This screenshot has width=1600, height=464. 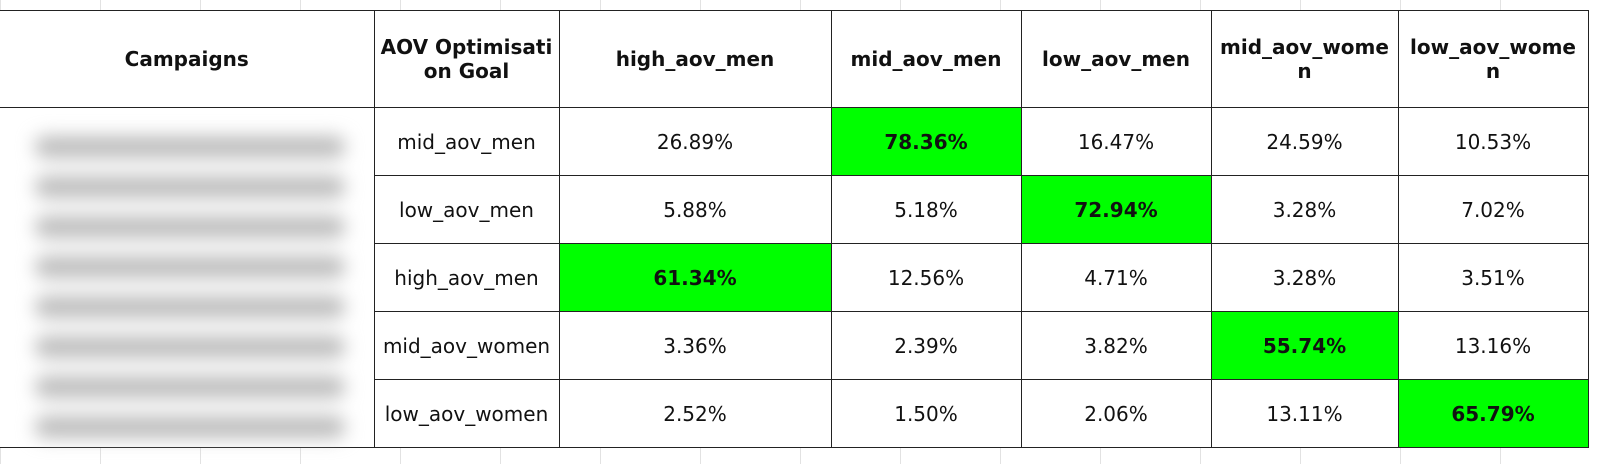 I want to click on value-cell: 2.06%, so click(x=1116, y=413).